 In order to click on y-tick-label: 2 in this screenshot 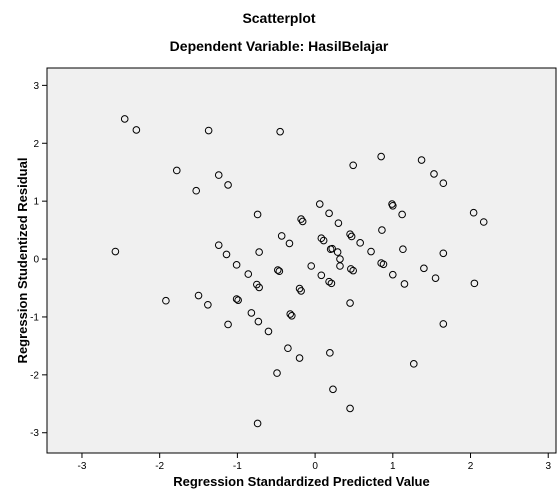, I will do `click(36, 144)`.